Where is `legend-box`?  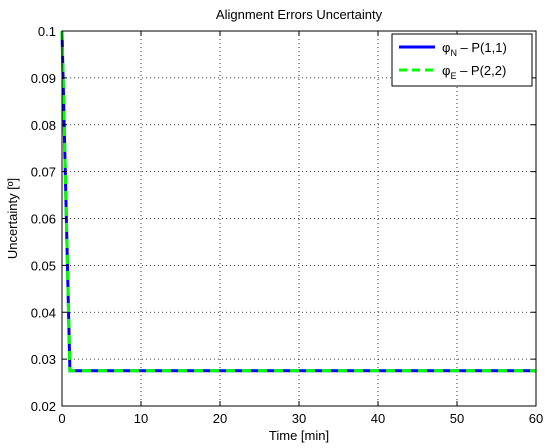
legend-box is located at coordinates (462, 60).